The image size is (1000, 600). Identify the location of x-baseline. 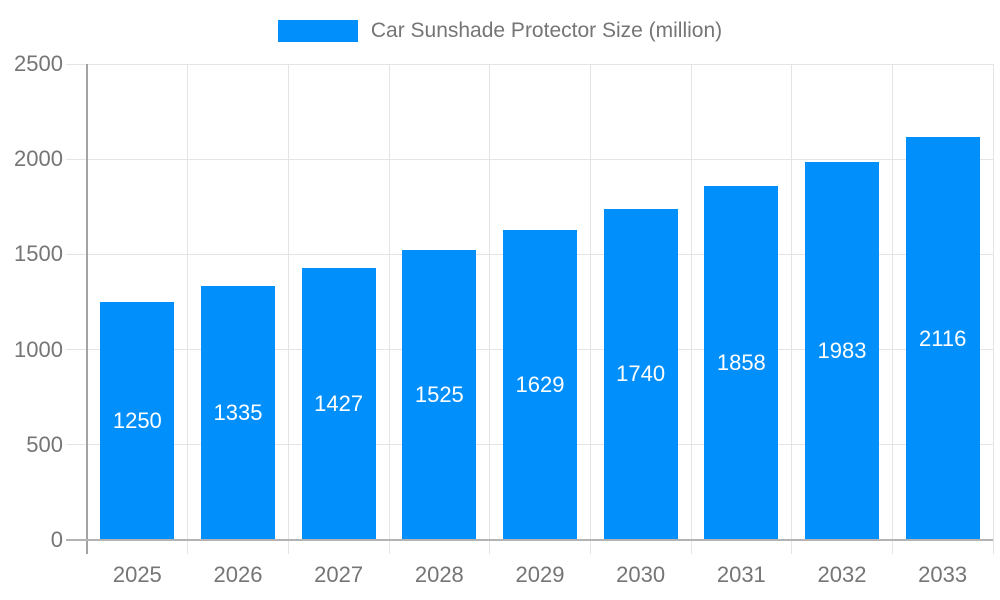
(529, 540).